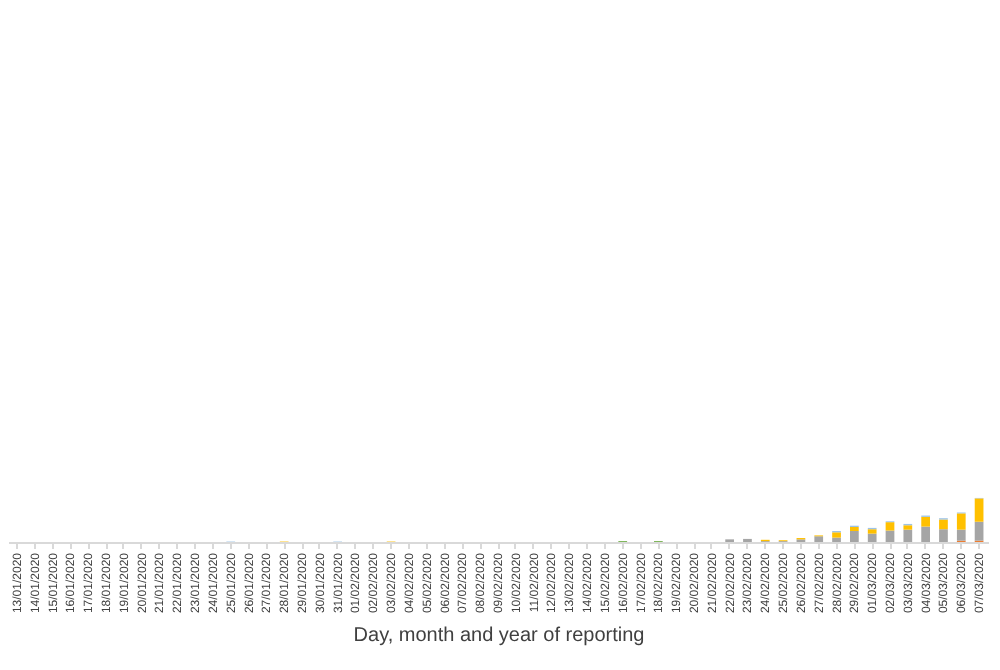  What do you see at coordinates (499, 636) in the screenshot?
I see `x-axis-title: Day, month and year of reporting` at bounding box center [499, 636].